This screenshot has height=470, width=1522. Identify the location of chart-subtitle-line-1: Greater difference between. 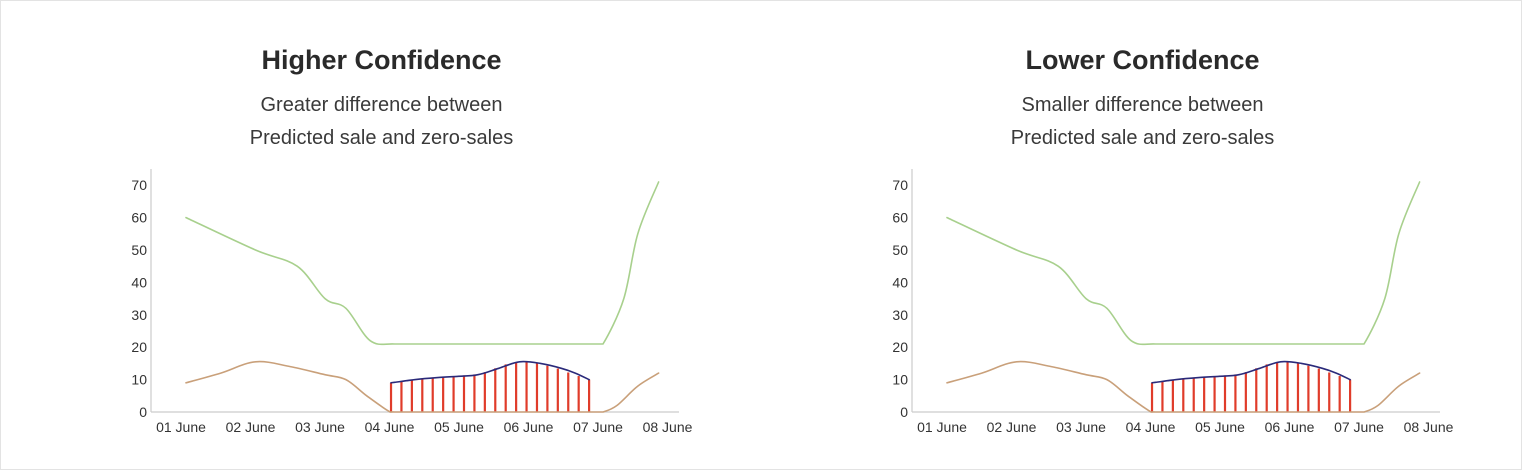
(381, 105).